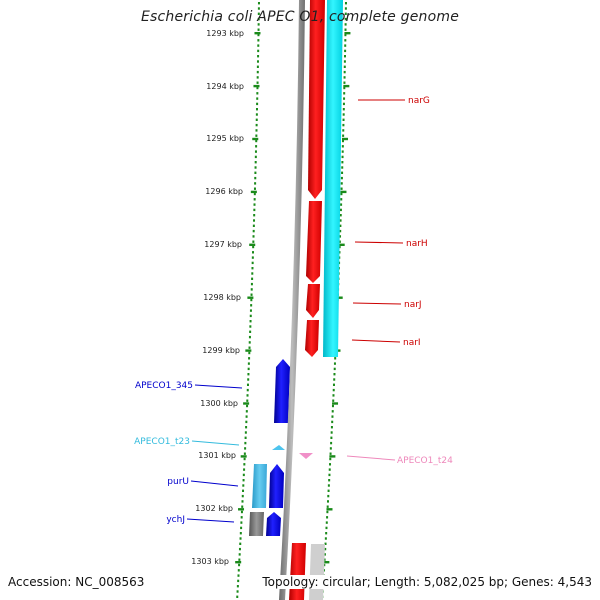 This screenshot has width=600, height=600. What do you see at coordinates (412, 343) in the screenshot?
I see `feature-label-narI: narI` at bounding box center [412, 343].